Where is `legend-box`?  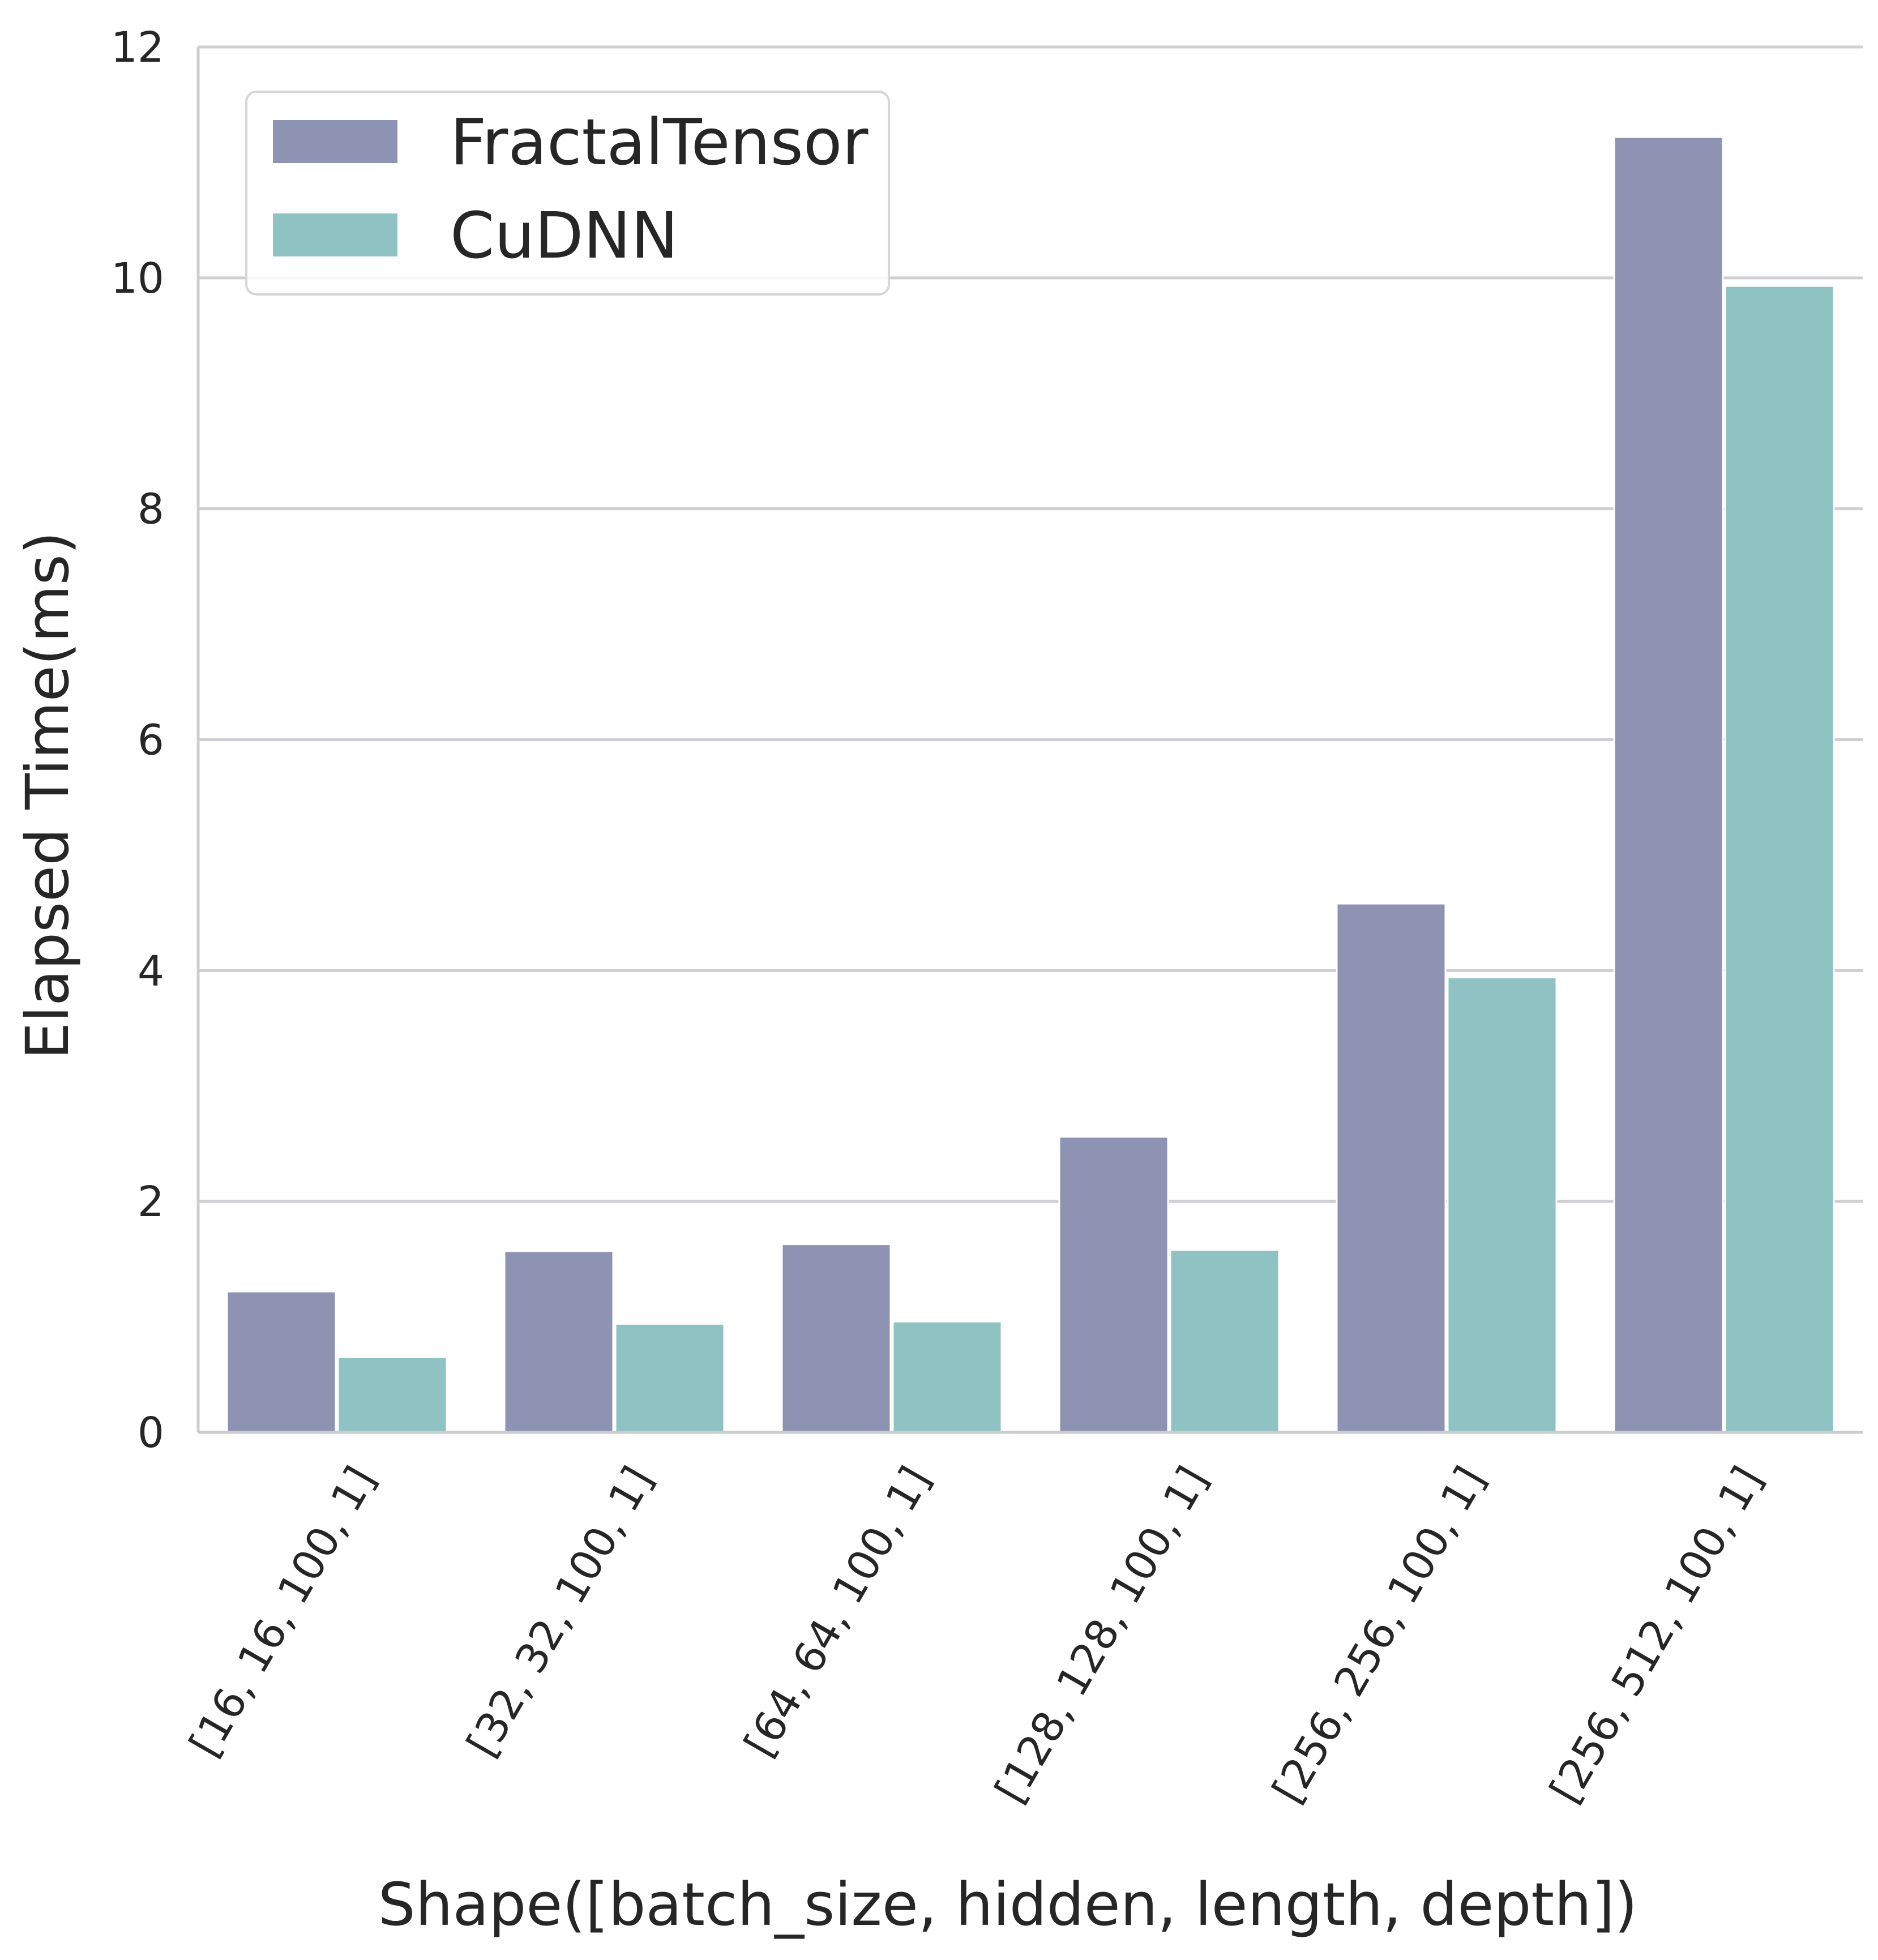
legend-box is located at coordinates (567, 193).